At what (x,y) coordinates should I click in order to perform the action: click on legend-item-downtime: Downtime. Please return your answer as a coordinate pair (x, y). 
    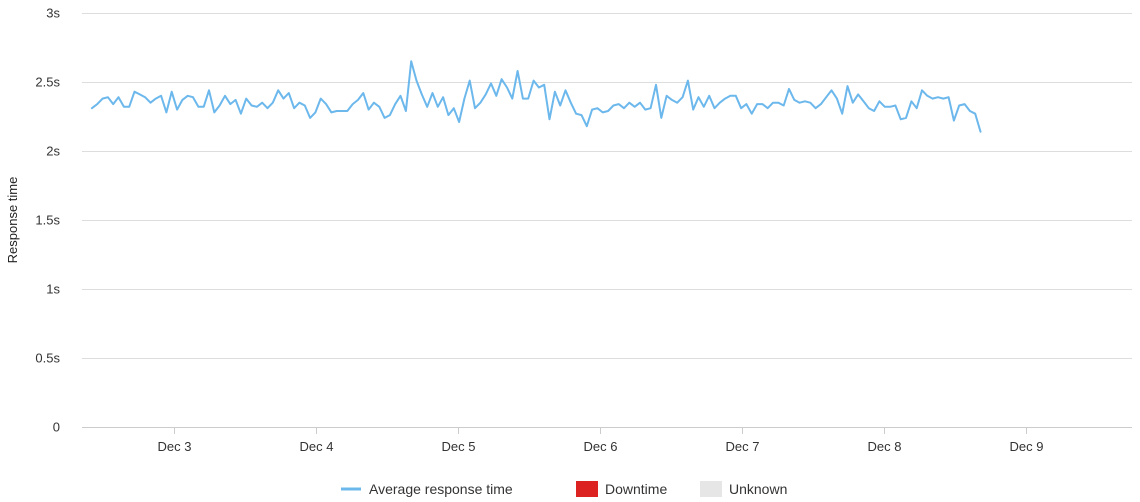
    Looking at the image, I should click on (621, 489).